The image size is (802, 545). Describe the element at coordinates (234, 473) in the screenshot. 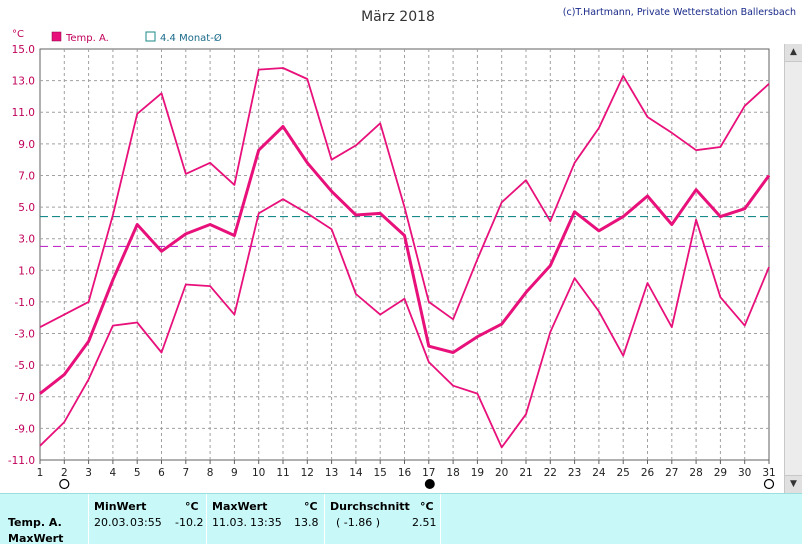

I see `x-tick-label: 9` at that location.